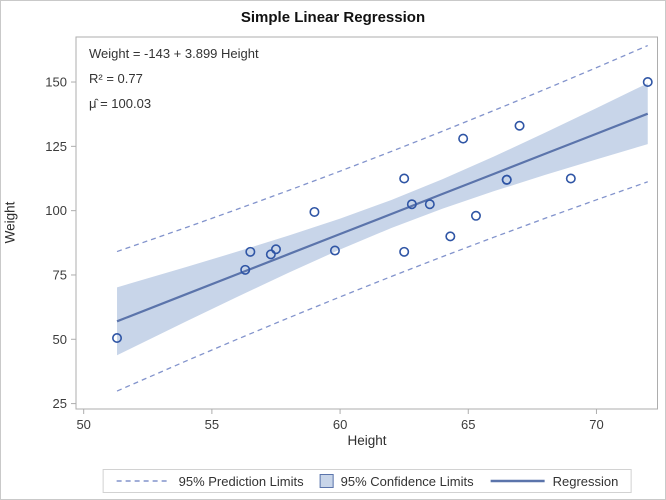 The image size is (666, 500). I want to click on legend-label: Regression, so click(585, 481).